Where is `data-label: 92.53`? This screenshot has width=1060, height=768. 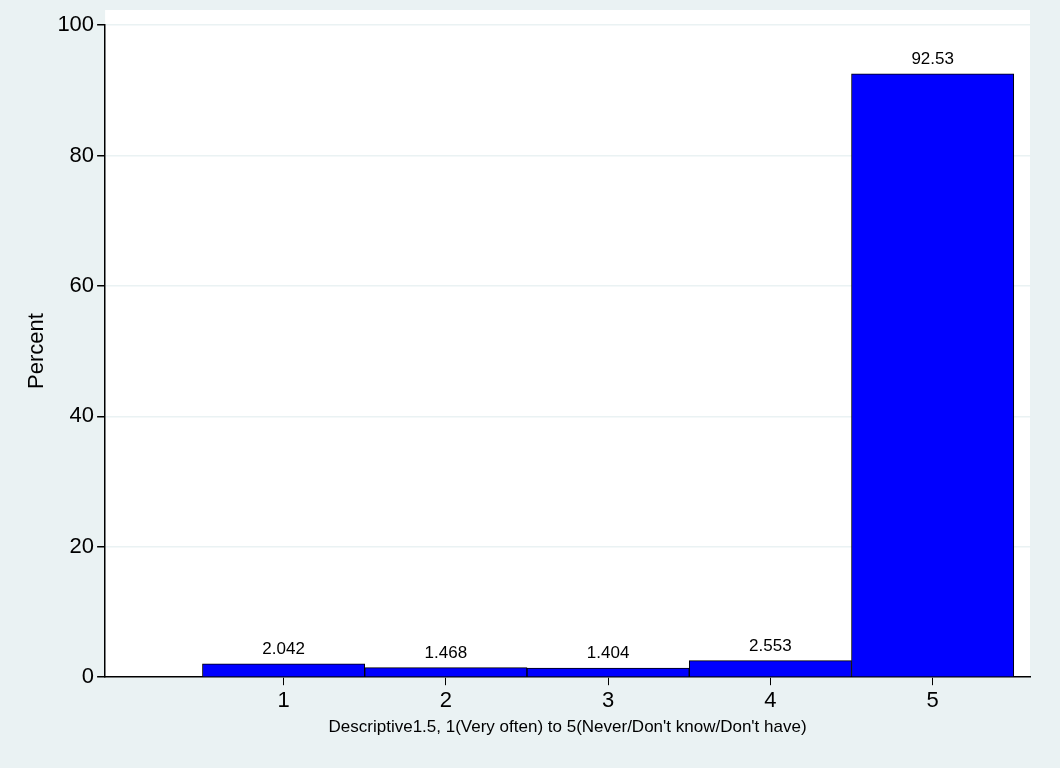 data-label: 92.53 is located at coordinates (932, 58).